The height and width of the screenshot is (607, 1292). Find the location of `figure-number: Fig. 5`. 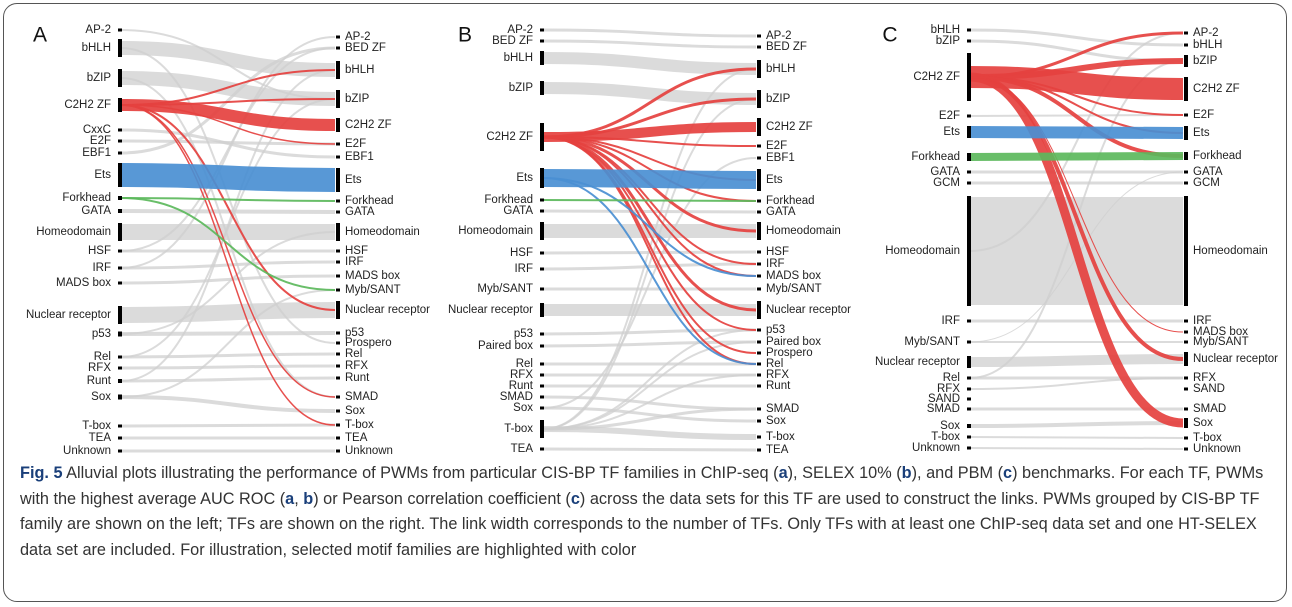

figure-number: Fig. 5 is located at coordinates (41, 473).